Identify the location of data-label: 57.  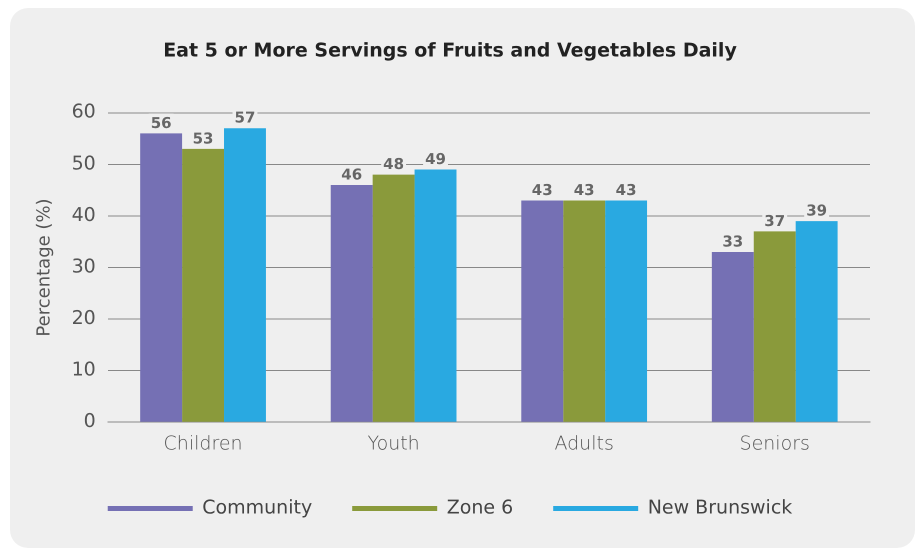
(245, 117).